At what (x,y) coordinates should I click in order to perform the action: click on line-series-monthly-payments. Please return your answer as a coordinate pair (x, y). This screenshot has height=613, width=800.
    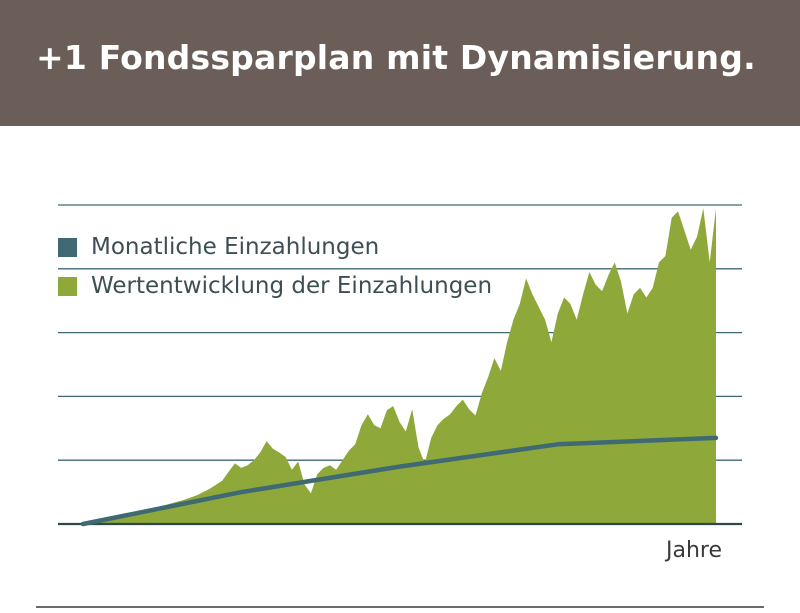
    Looking at the image, I should click on (399, 481).